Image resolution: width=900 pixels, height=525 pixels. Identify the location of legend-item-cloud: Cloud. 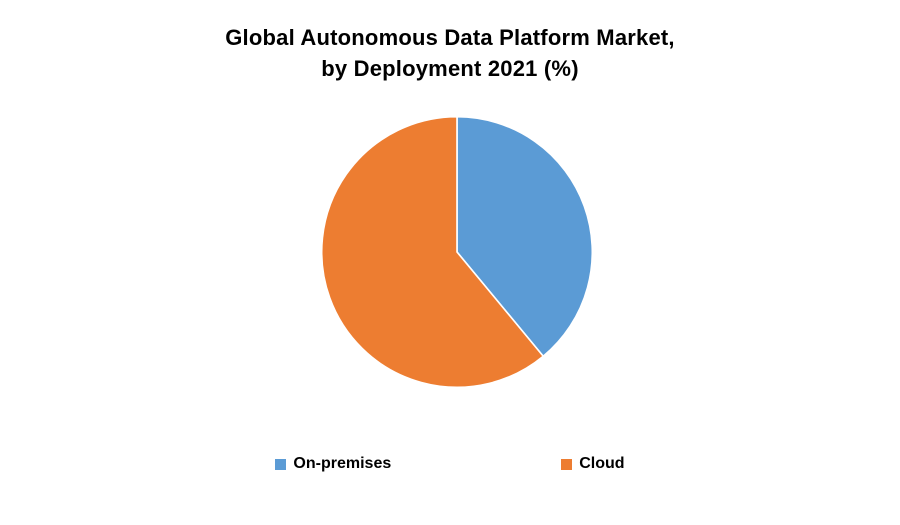
(593, 464).